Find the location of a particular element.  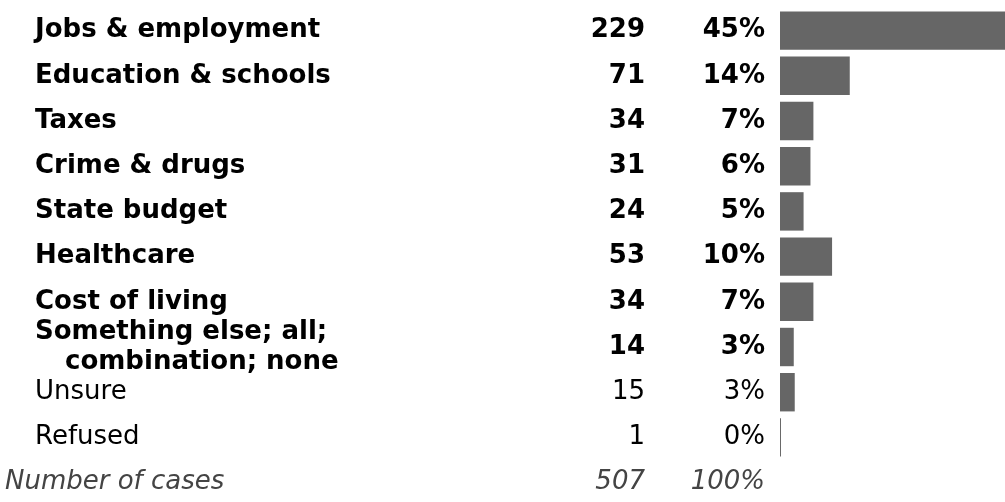

text: 6% is located at coordinates (742, 163).